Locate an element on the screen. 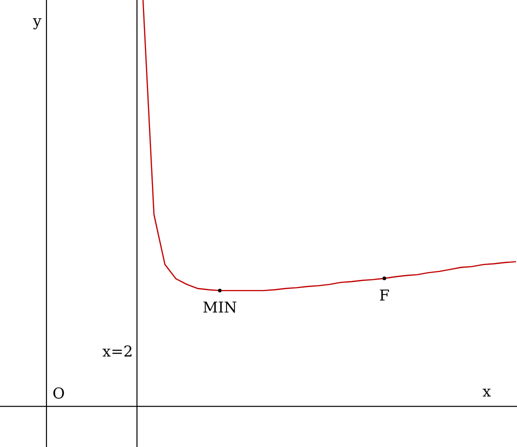  annotation: F is located at coordinates (384, 295).